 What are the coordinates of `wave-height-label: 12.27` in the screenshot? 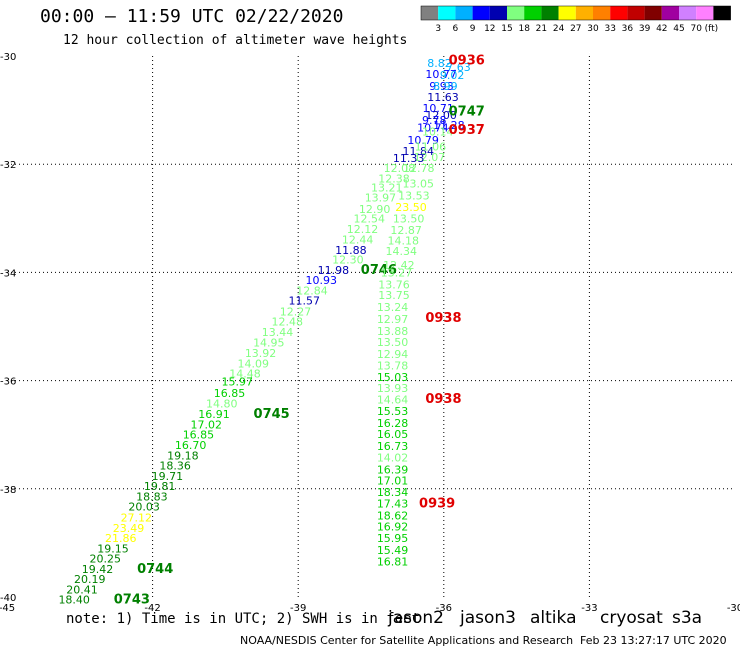 It's located at (296, 311).